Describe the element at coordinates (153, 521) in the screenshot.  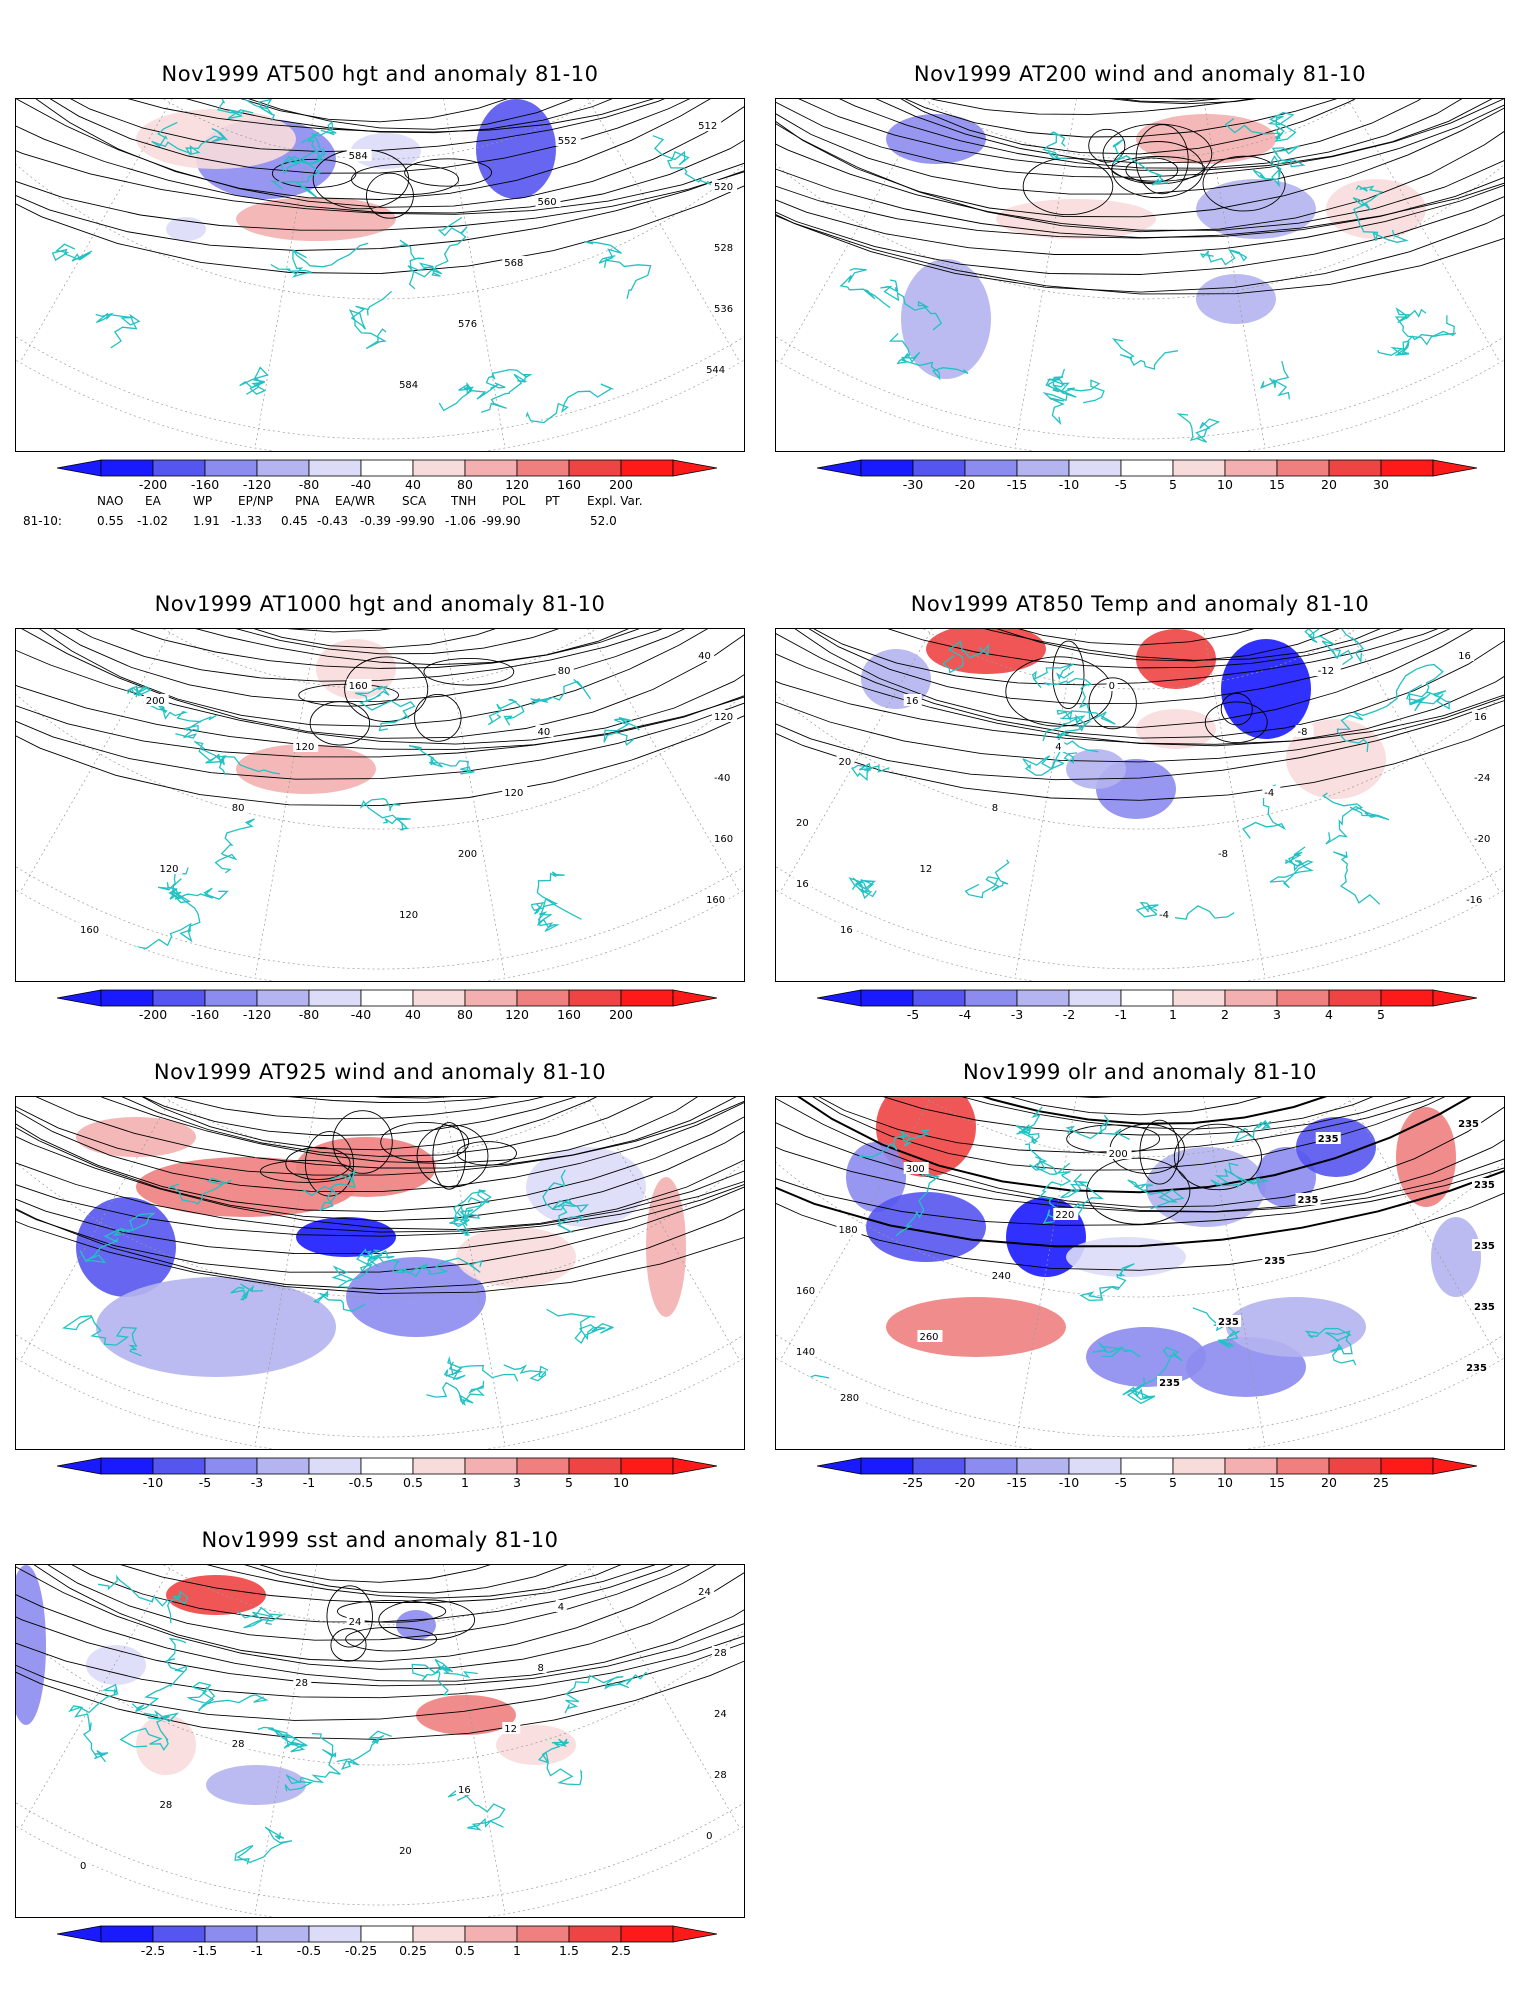
I see `tele-value-ea: -1.02` at that location.